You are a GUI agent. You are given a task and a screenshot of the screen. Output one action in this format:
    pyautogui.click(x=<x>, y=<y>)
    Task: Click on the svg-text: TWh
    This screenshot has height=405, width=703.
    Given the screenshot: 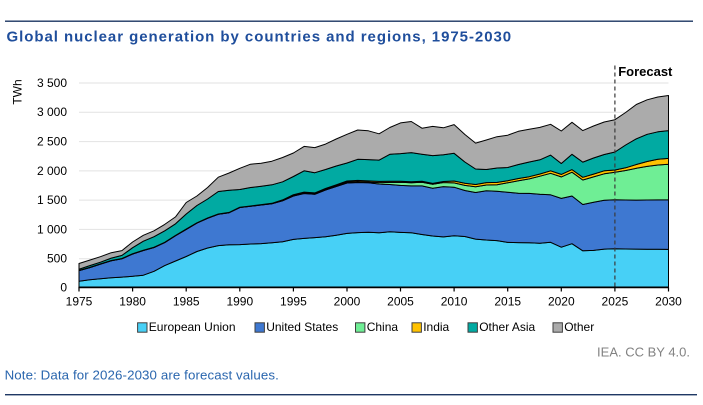 What is the action you would take?
    pyautogui.click(x=17, y=91)
    